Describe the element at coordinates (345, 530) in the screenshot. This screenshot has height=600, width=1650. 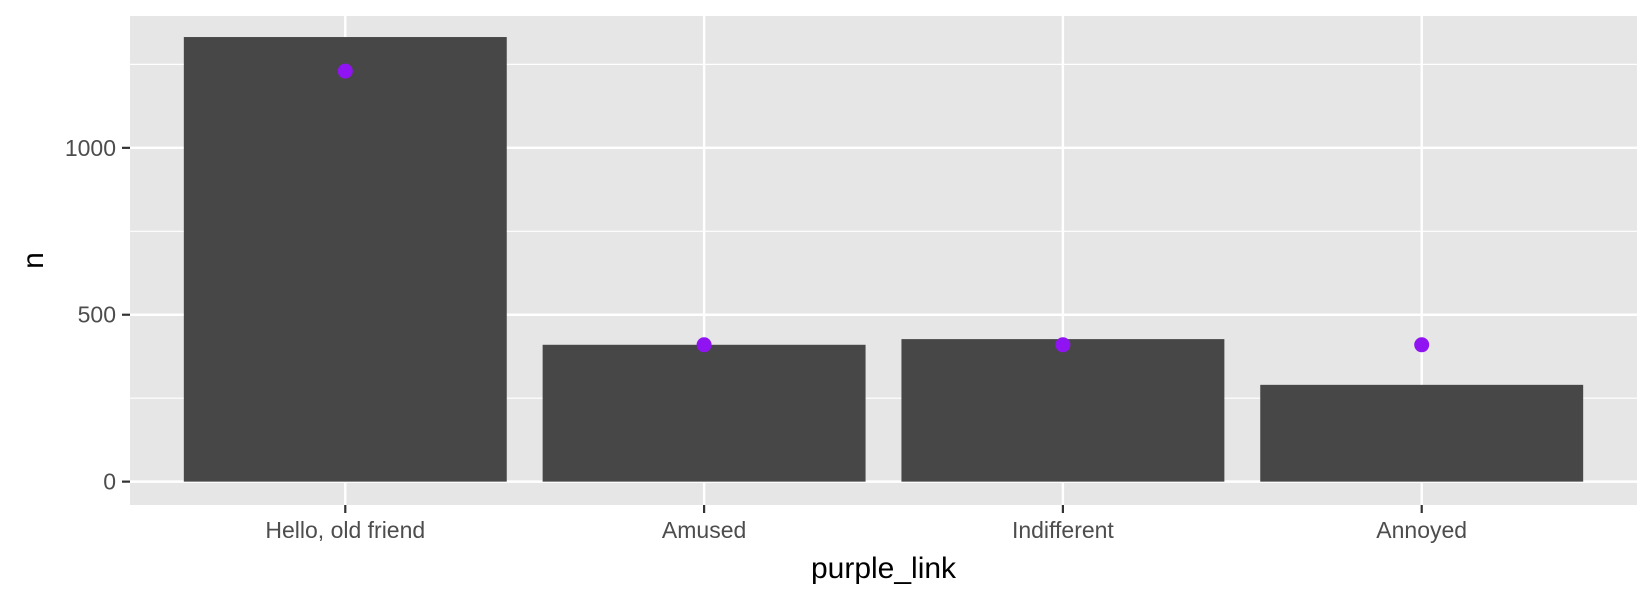
I see `x-tick-label: Hello, old friend` at that location.